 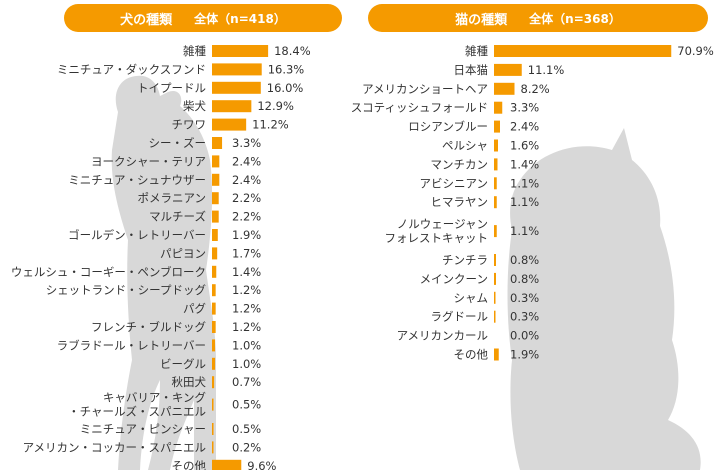 What do you see at coordinates (465, 146) in the screenshot?
I see `cat-category-label: ペルシャ` at bounding box center [465, 146].